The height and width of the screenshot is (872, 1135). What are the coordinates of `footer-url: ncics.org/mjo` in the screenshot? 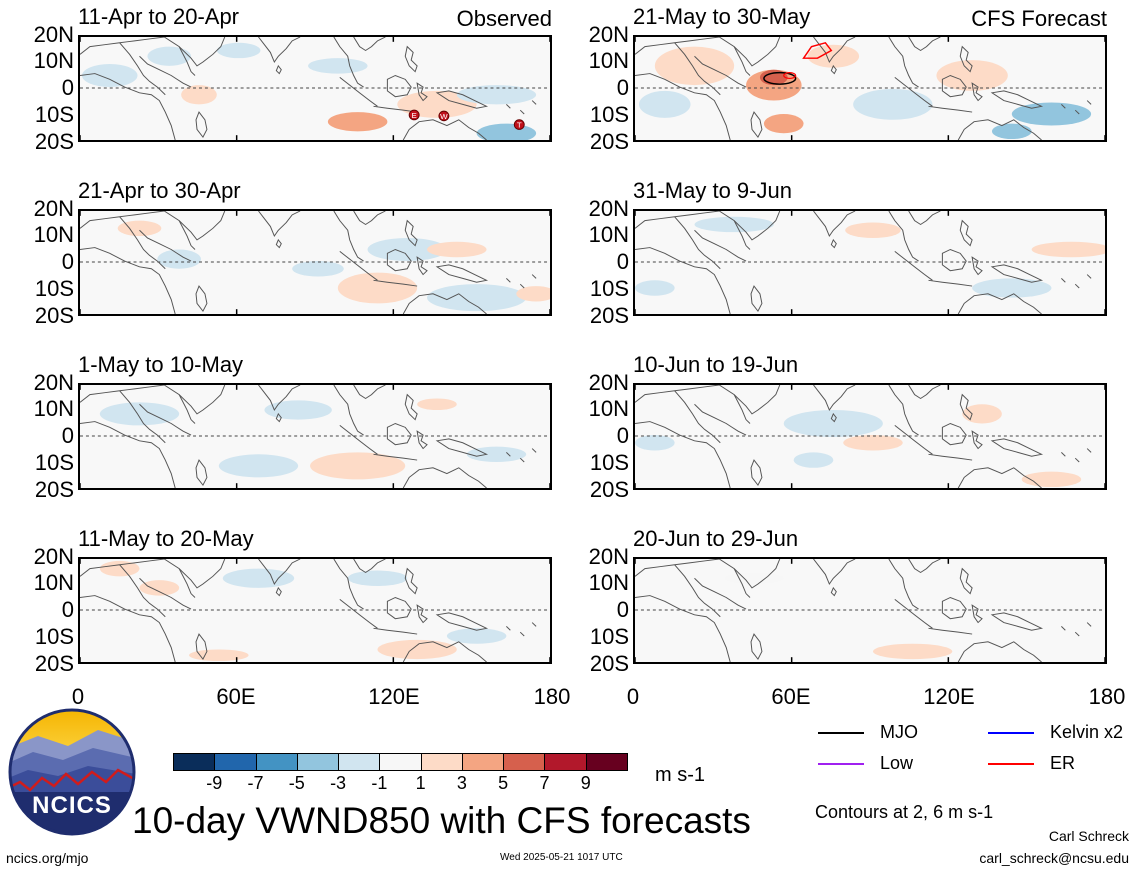 It's located at (47, 858).